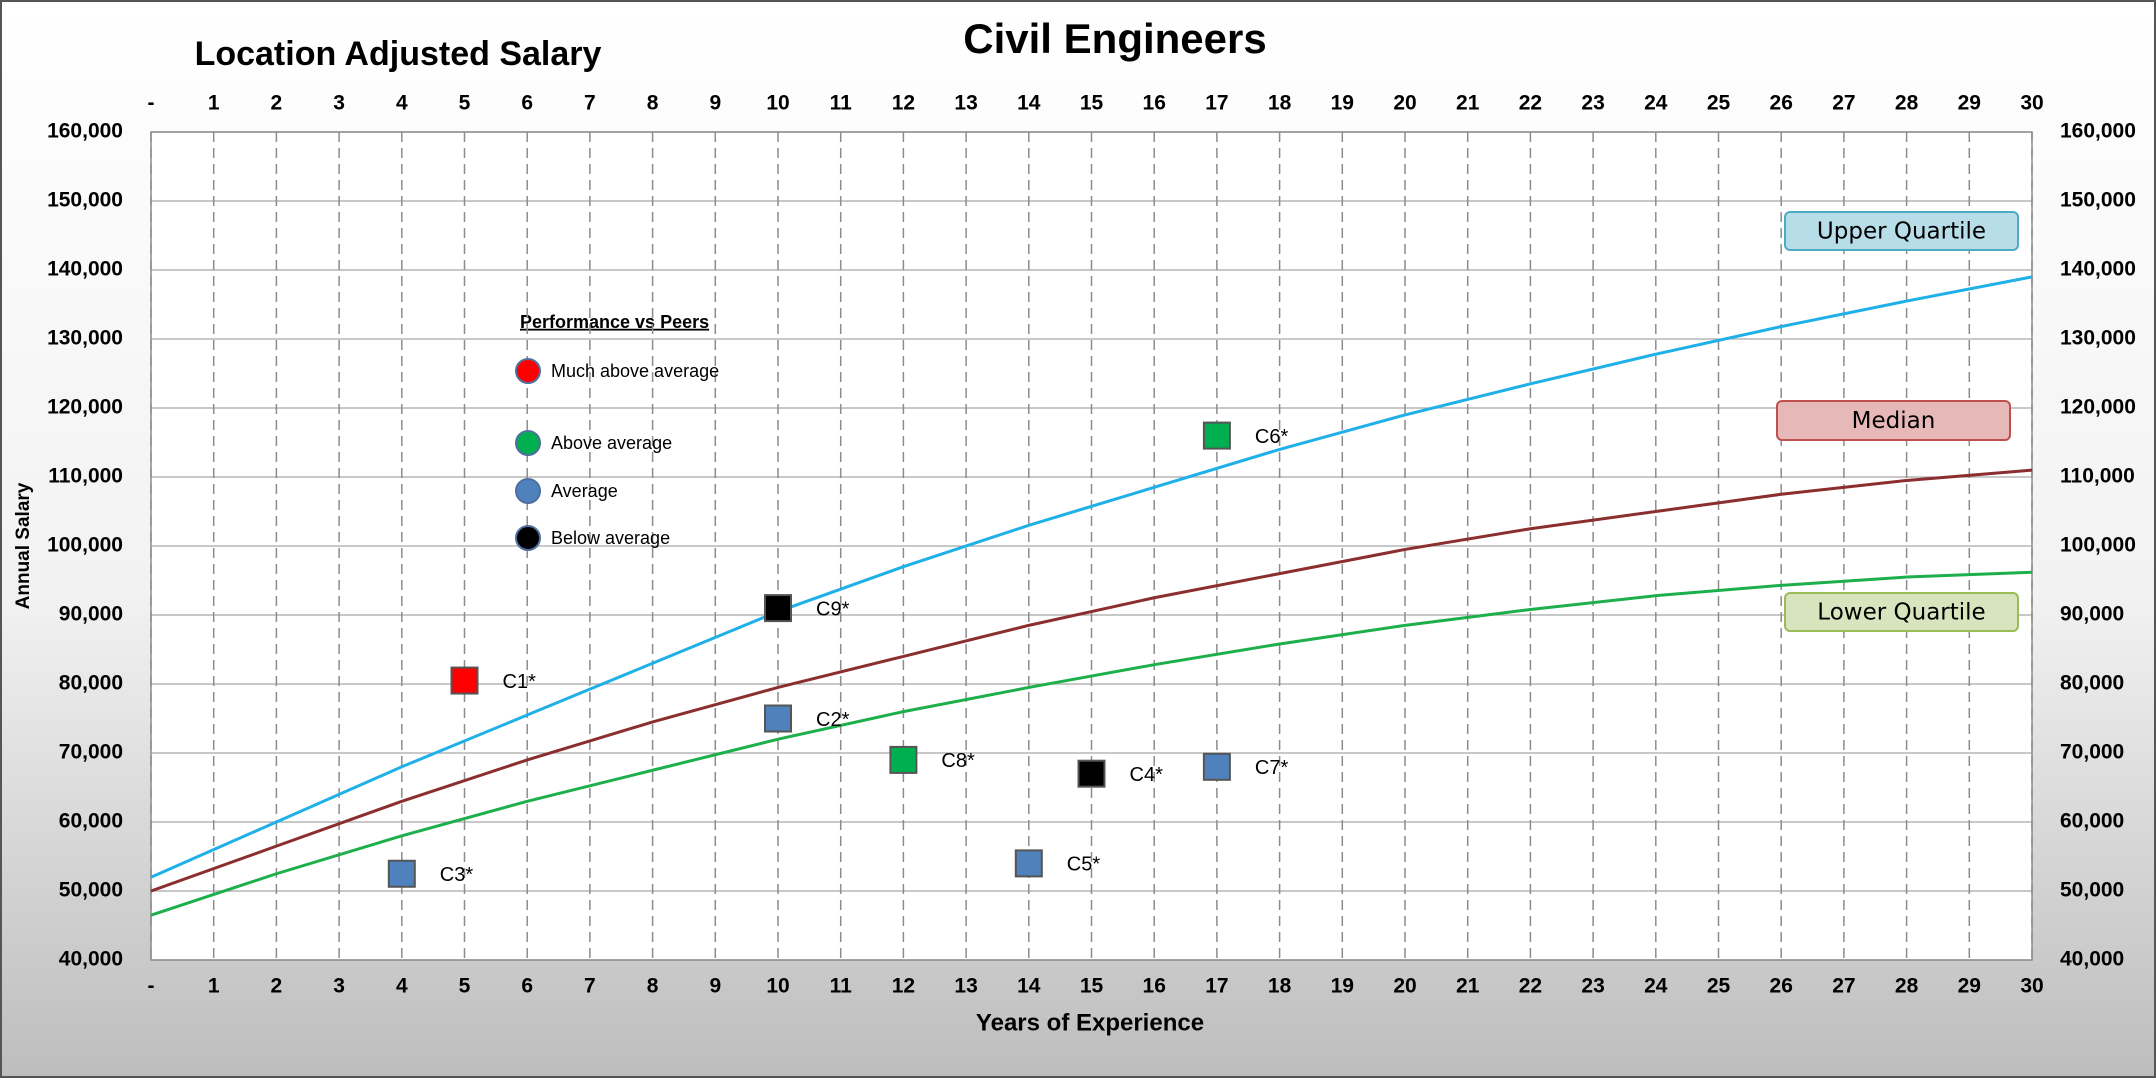  I want to click on x-tick-label-top: 4, so click(402, 103).